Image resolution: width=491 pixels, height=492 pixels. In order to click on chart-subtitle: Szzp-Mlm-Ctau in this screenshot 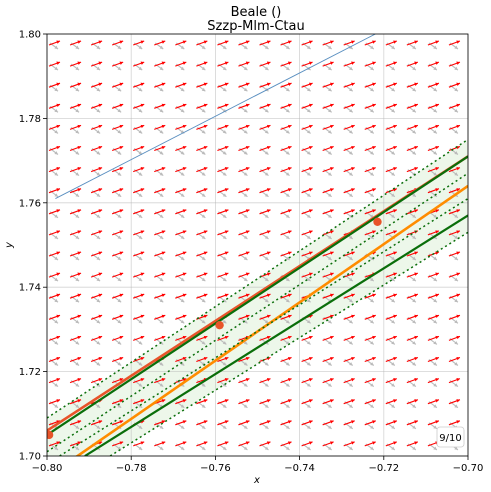, I will do `click(255, 26)`.